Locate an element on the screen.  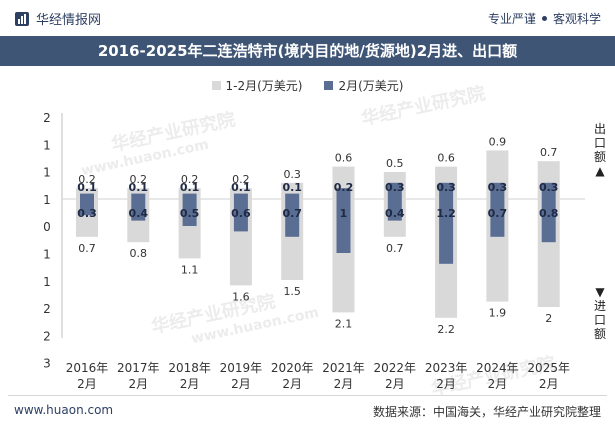
data-label-feb-import: 0.3 is located at coordinates (87, 213).